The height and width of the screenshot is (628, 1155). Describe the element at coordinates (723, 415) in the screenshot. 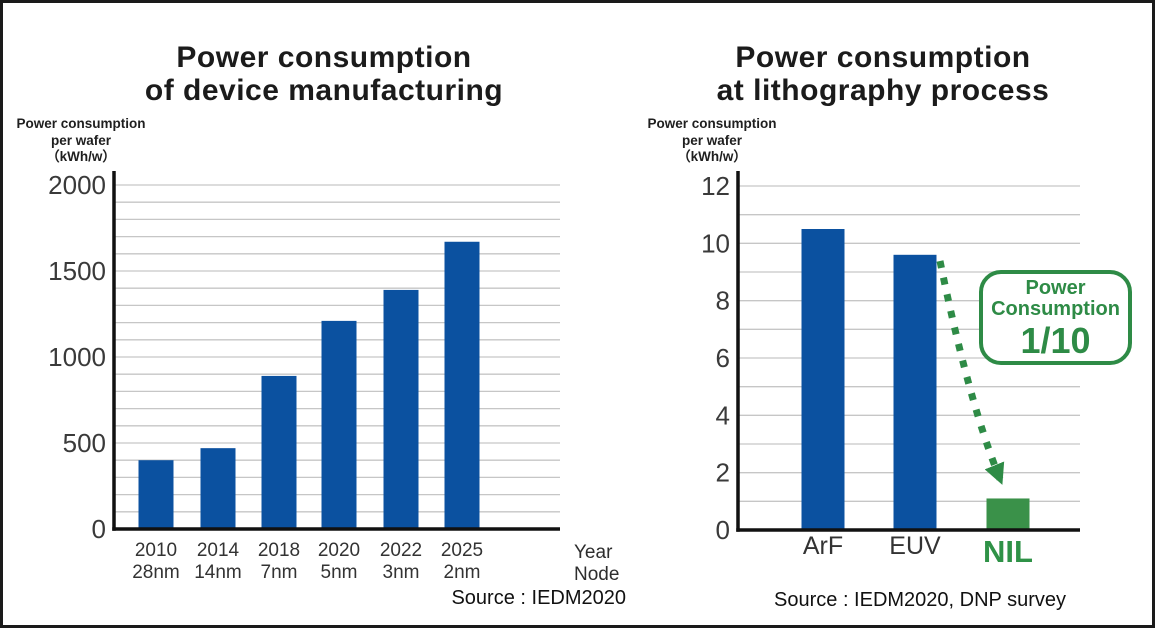

I see `y-tick-label-4: 4` at that location.